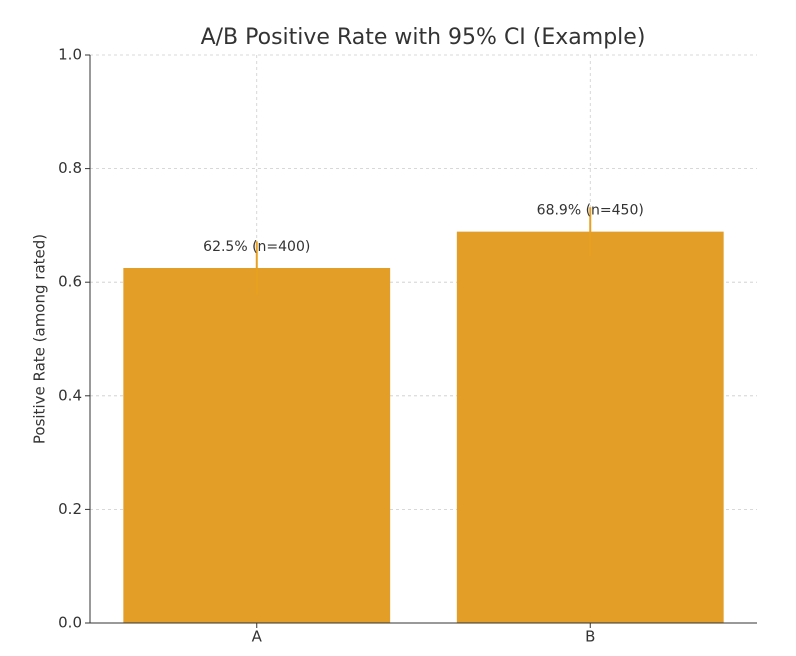  I want to click on value-label: 68.9% (n=450), so click(590, 211).